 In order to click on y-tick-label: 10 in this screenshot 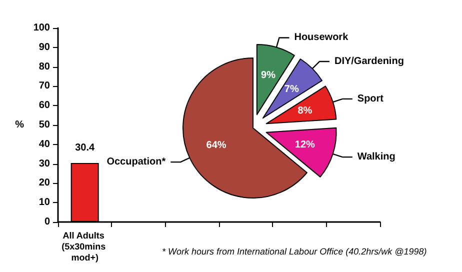, I will do `click(44, 202)`.